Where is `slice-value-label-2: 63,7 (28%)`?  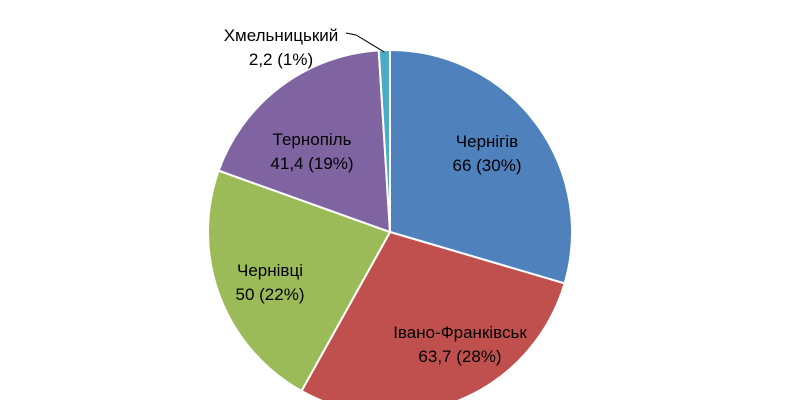 slice-value-label-2: 63,7 (28%) is located at coordinates (459, 356).